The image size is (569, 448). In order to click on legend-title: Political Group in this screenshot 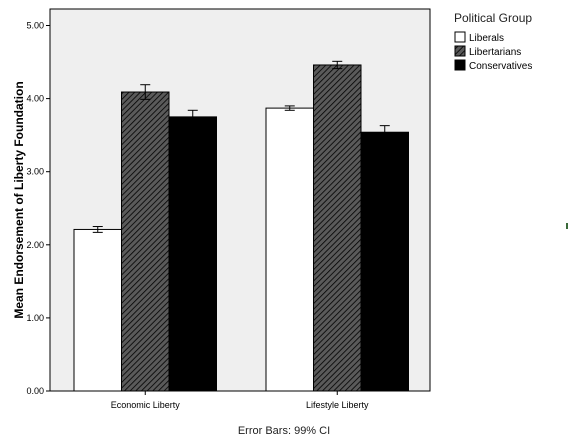, I will do `click(493, 18)`.